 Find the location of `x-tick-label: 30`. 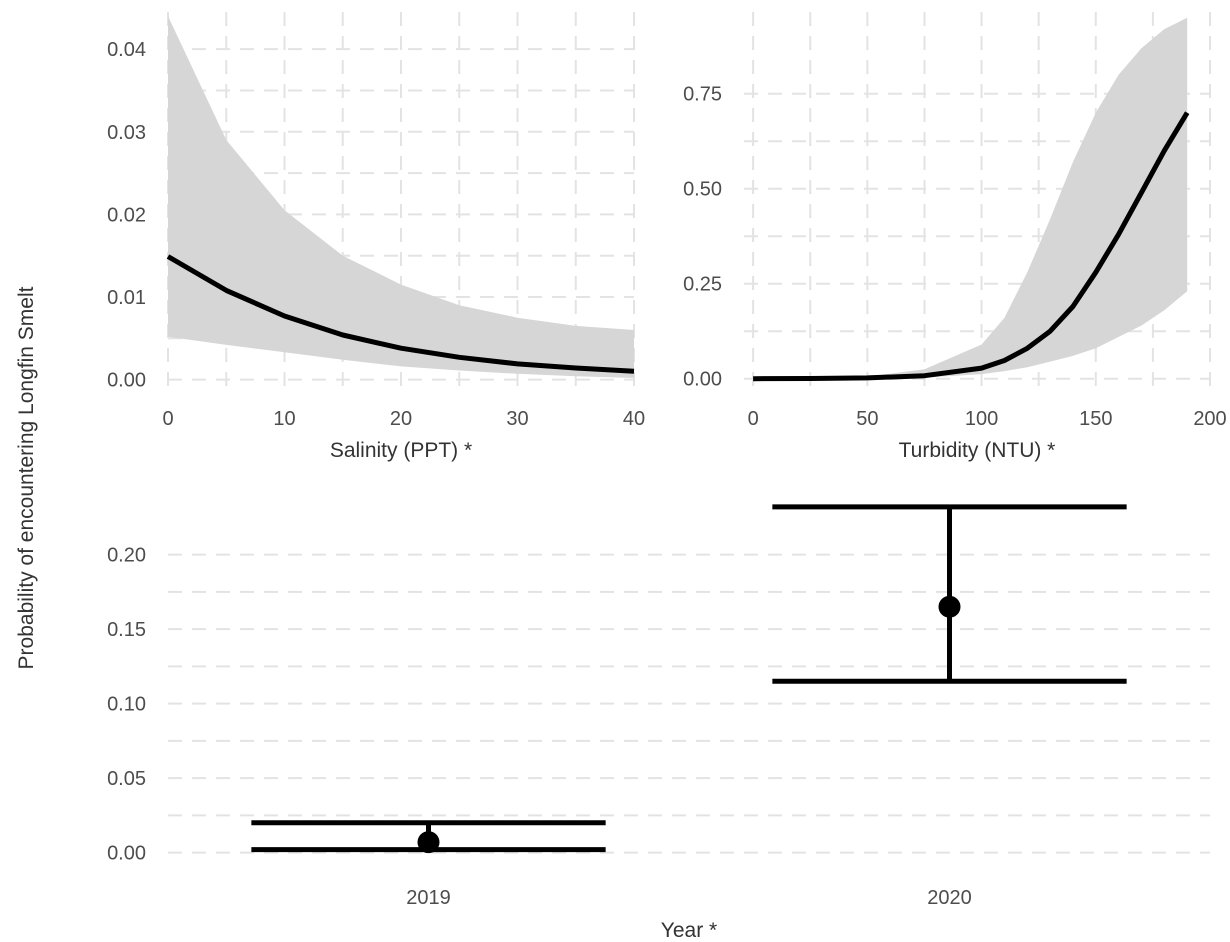

x-tick-label: 30 is located at coordinates (517, 419).